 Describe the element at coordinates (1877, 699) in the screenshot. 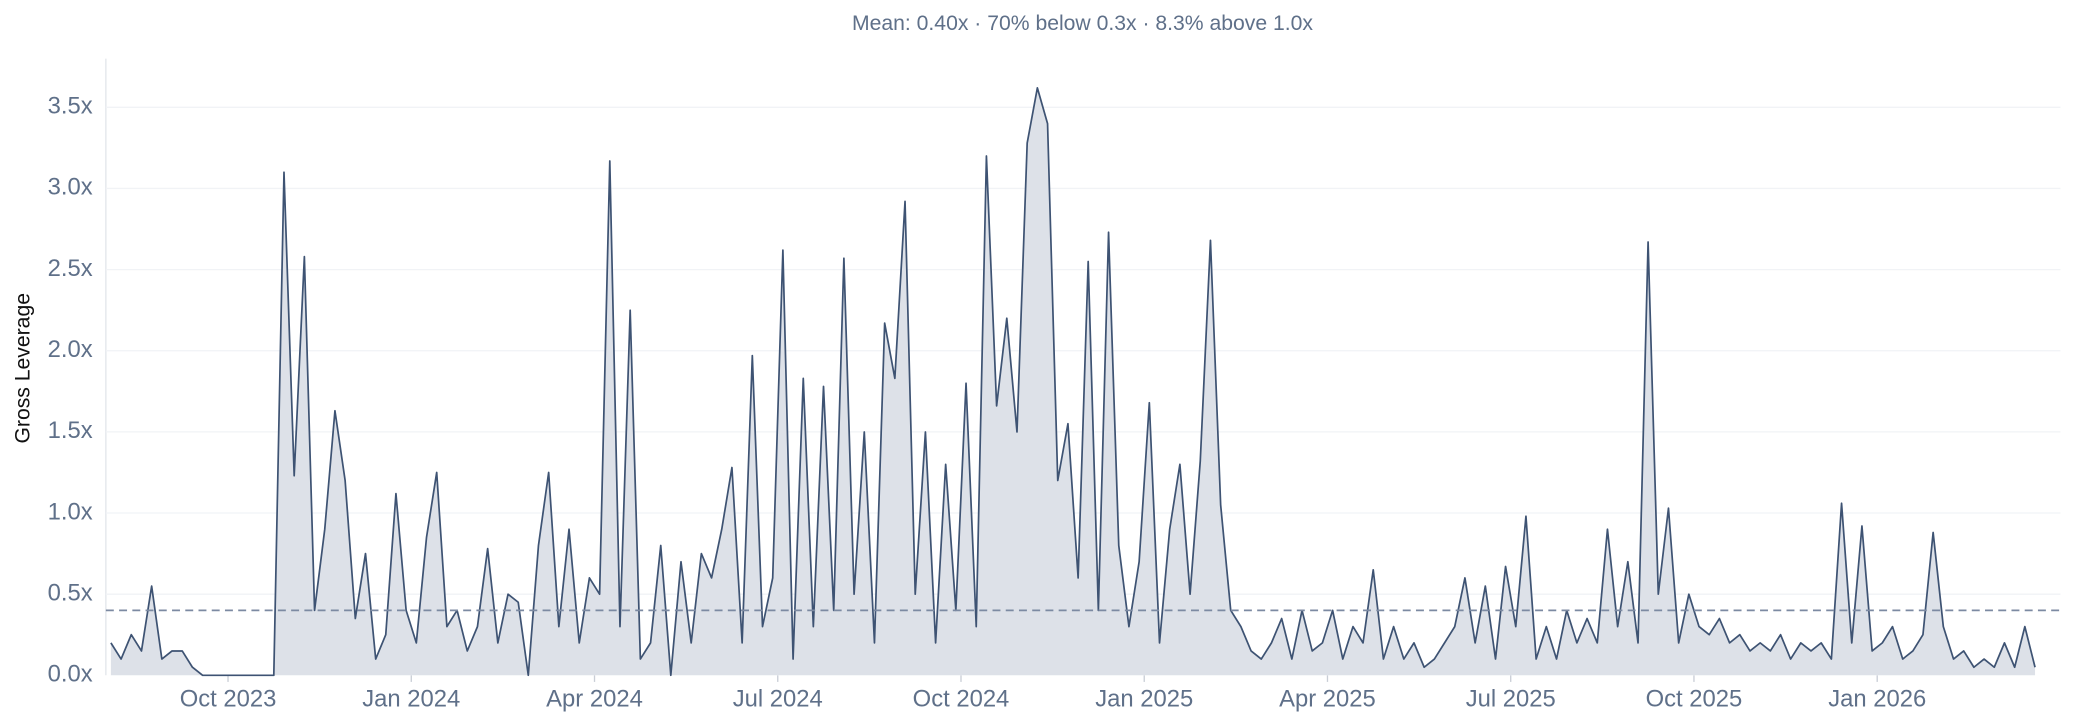

I see `x-tick-label: Jan 2026` at that location.